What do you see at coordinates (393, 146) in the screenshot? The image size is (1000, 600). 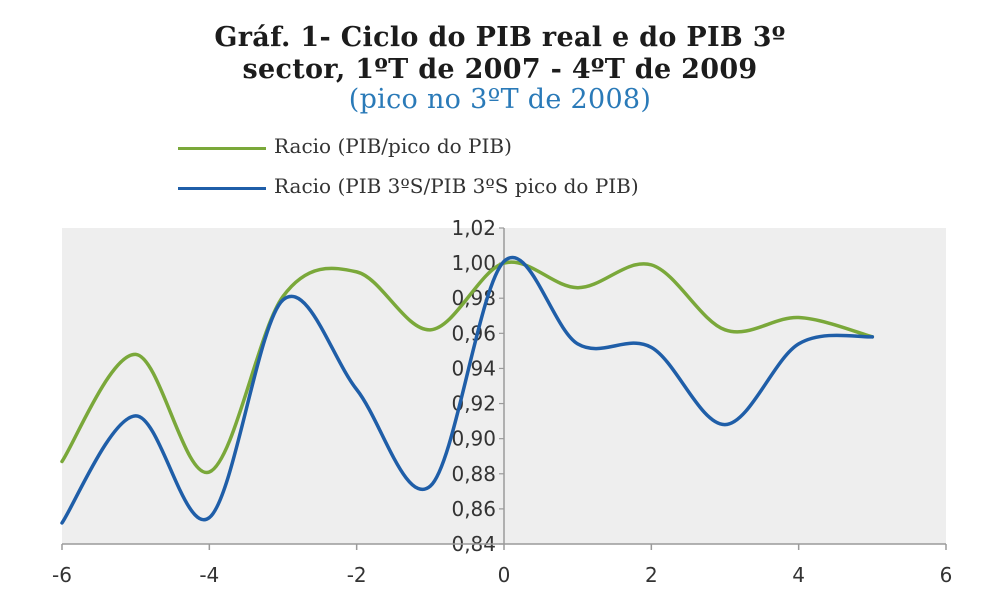 I see `legend-label-series-1: Racio (PIB/pico do PIB)` at bounding box center [393, 146].